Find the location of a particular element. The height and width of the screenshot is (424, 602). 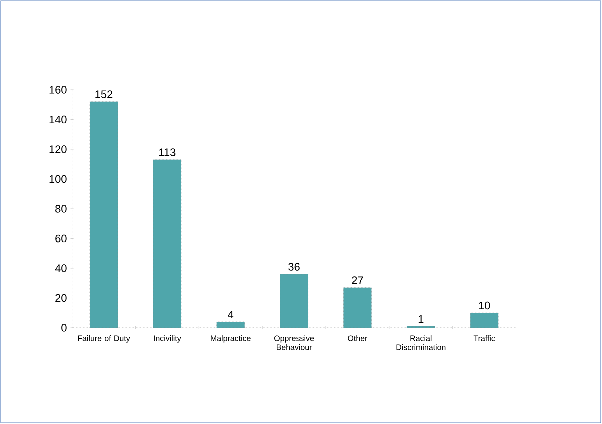

data-label: 1 is located at coordinates (421, 319).